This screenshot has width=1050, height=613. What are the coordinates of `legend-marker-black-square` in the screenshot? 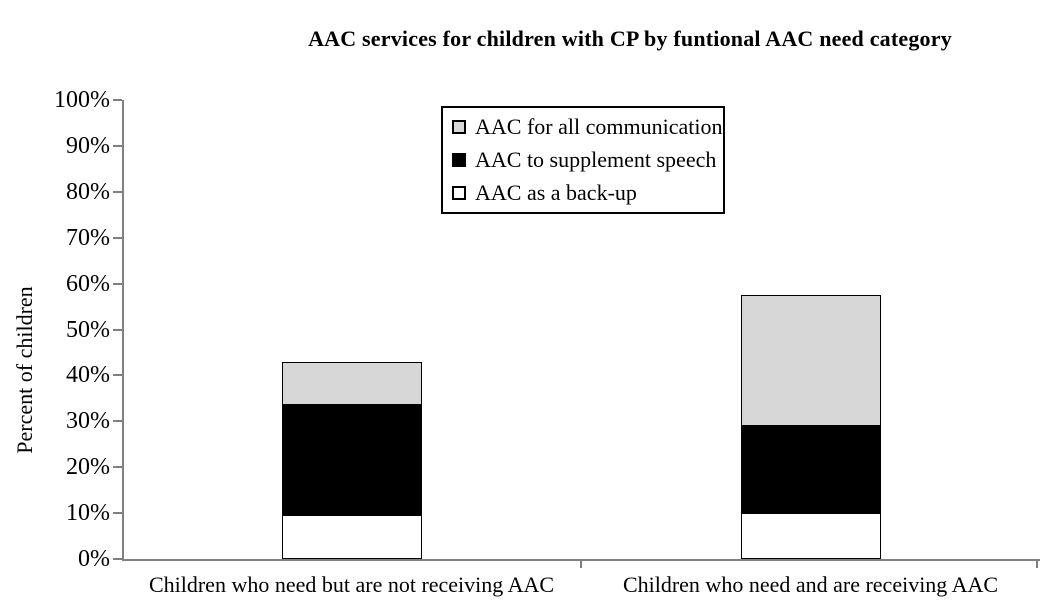 It's located at (459, 159).